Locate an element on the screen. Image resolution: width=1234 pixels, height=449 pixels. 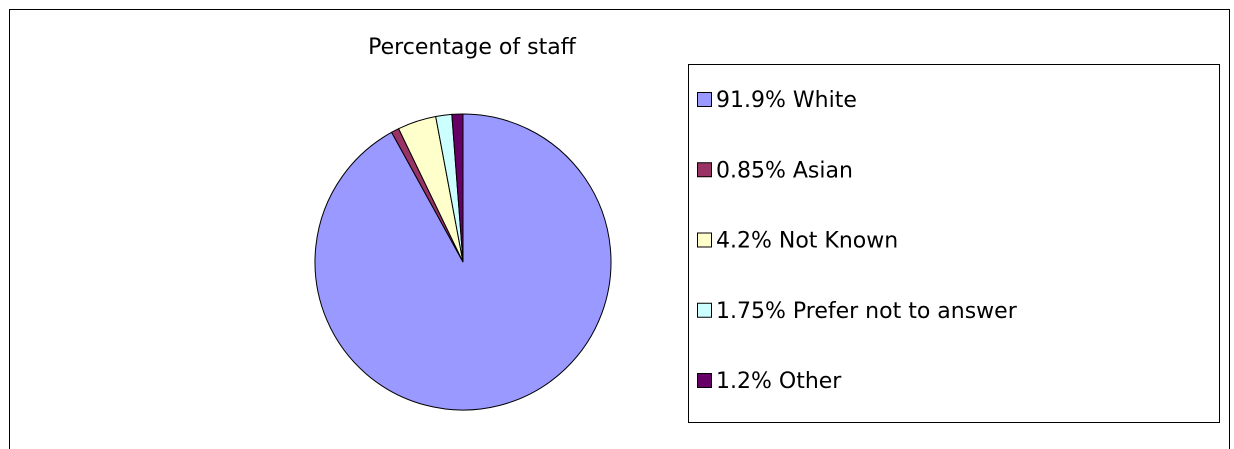
legend-label: 4.2% Not Known is located at coordinates (807, 241).